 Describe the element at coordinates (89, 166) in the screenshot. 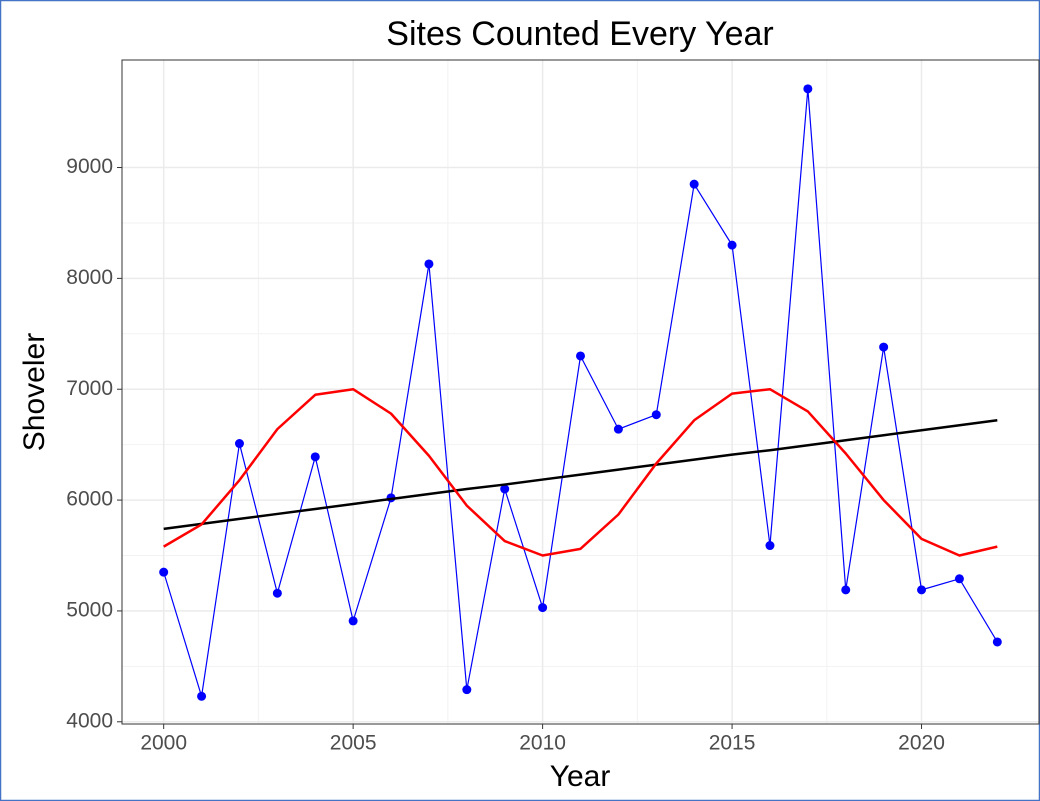

I see `y-tick-label: 9000` at that location.